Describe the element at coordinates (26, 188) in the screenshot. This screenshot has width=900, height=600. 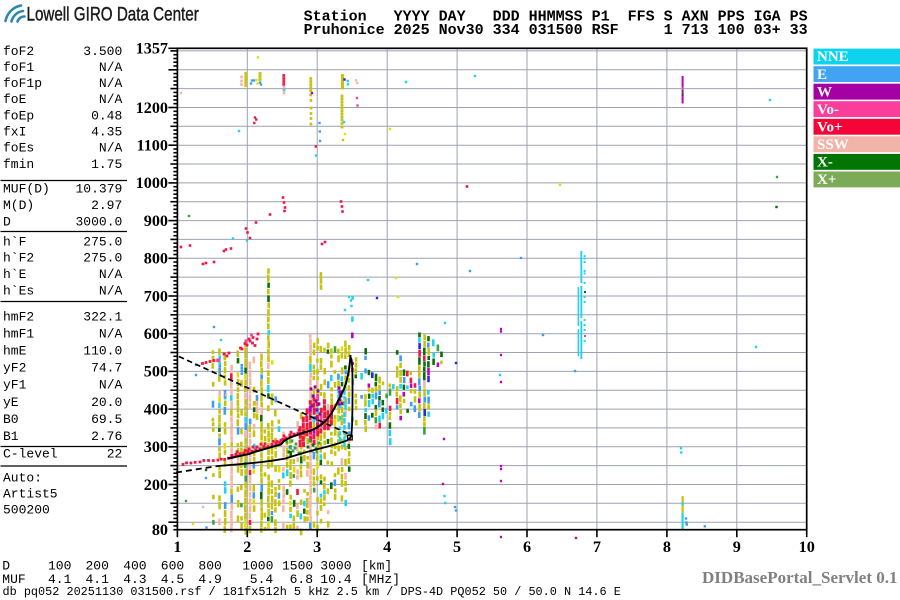
I see `svg-text: MUF(D)` at that location.